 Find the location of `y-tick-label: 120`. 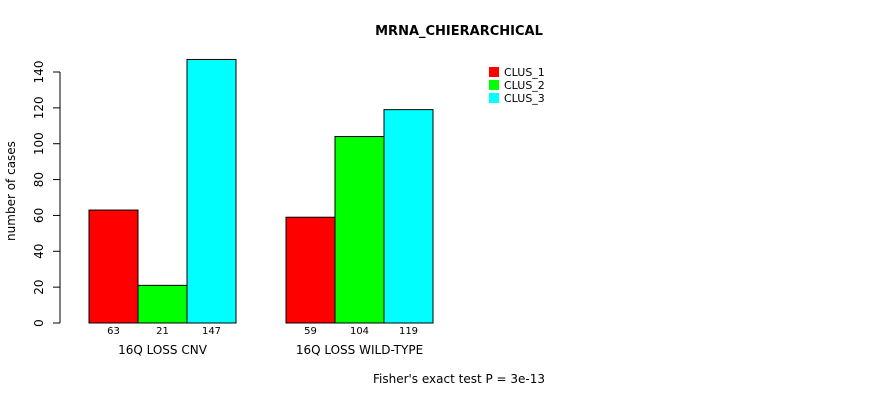

y-tick-label: 120 is located at coordinates (39, 107).